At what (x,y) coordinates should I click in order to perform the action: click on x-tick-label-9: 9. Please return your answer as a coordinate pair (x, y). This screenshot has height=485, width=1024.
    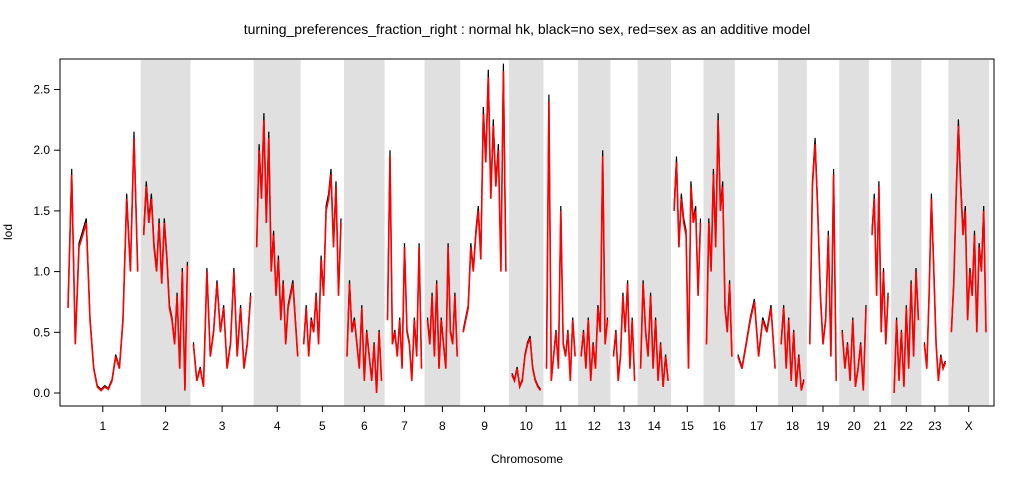
    Looking at the image, I should click on (484, 426).